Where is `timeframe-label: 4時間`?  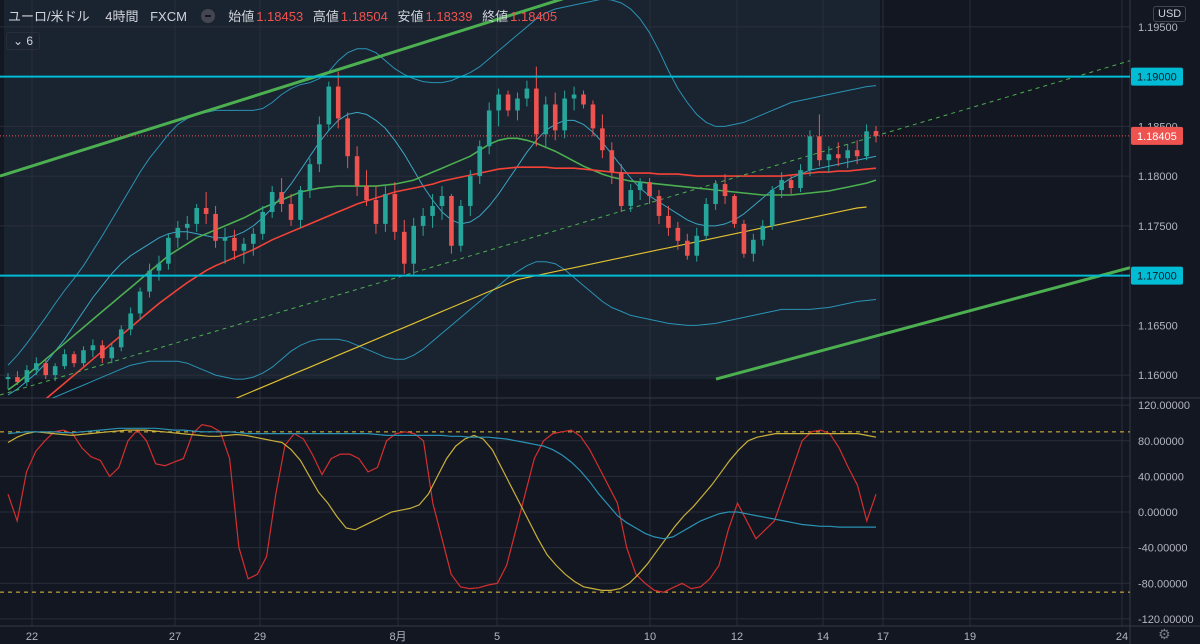 timeframe-label: 4時間 is located at coordinates (122, 16).